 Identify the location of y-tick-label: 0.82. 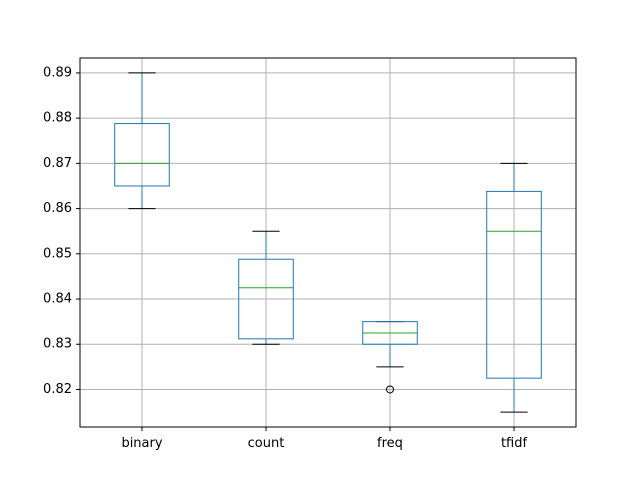
(57, 389).